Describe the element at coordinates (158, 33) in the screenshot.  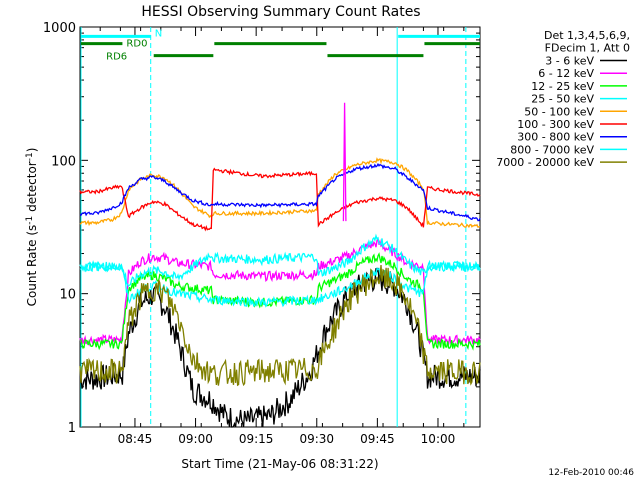
I see `flag-label-n: N` at that location.